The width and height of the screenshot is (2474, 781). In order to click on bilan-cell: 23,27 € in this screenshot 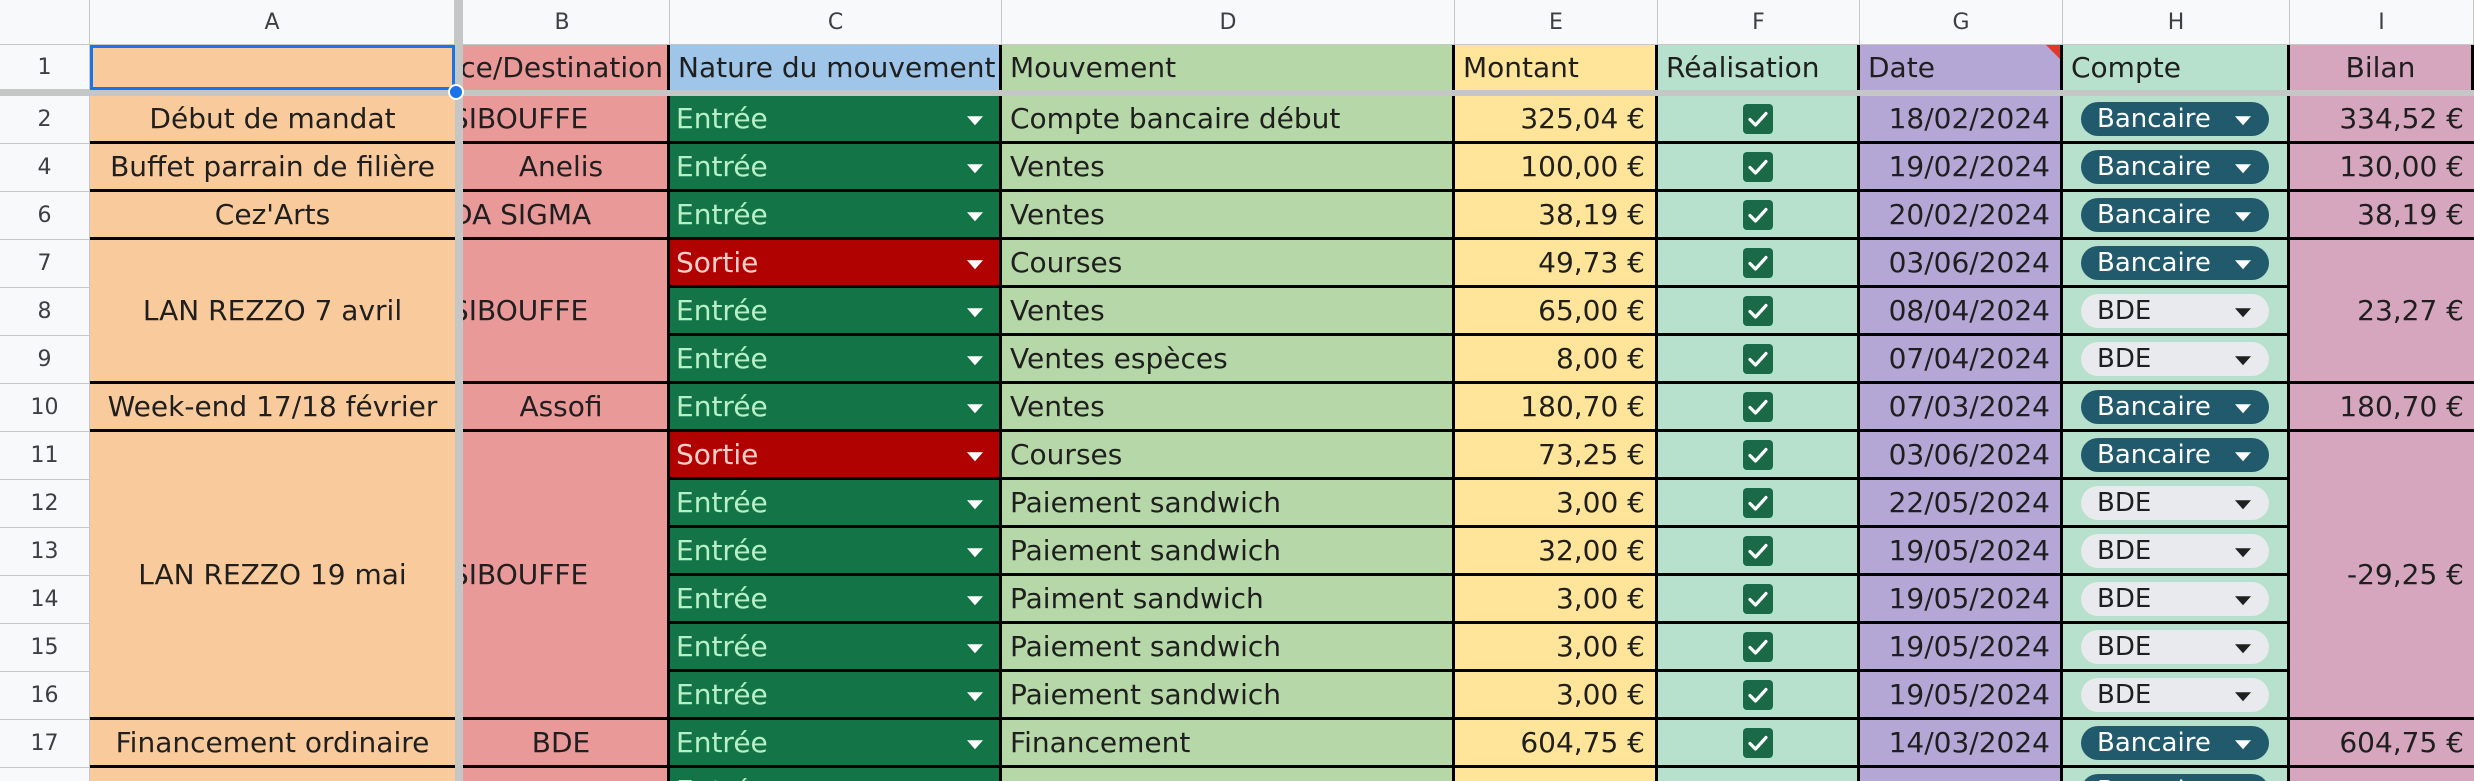, I will do `click(2382, 312)`.